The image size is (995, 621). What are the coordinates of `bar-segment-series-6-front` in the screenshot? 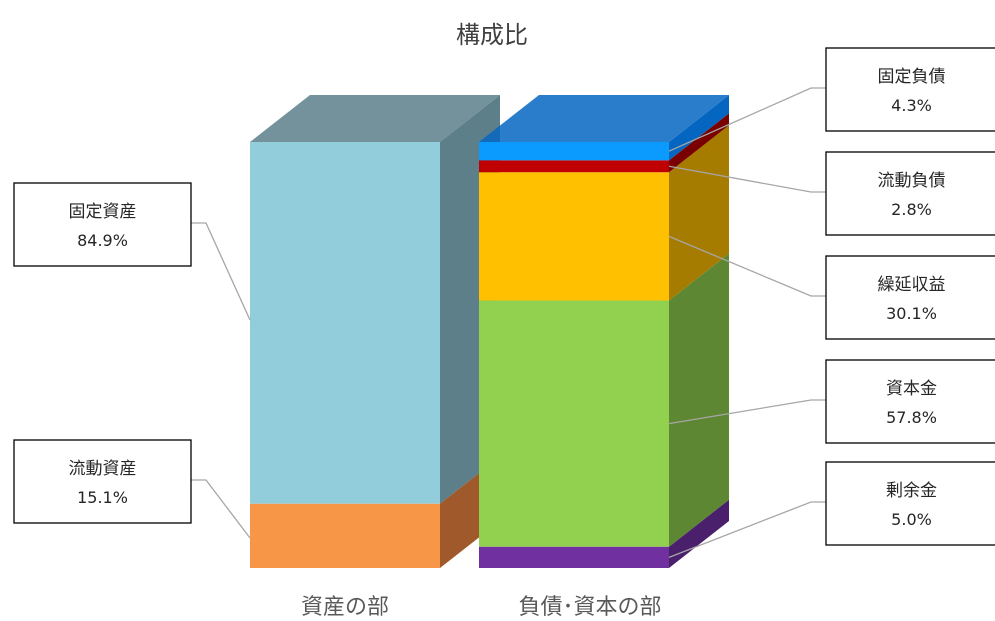 It's located at (574, 151).